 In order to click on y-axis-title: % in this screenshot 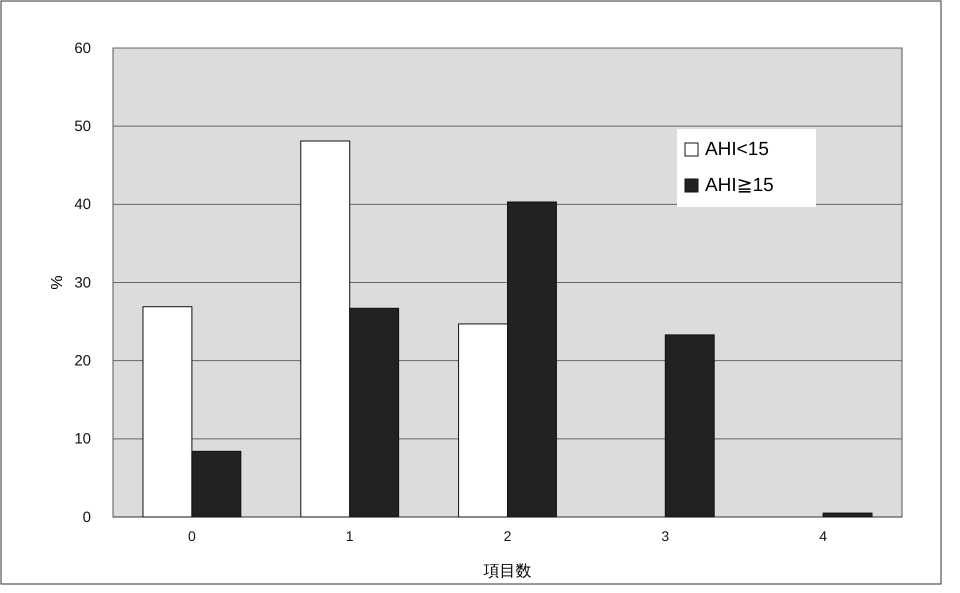, I will do `click(57, 282)`.